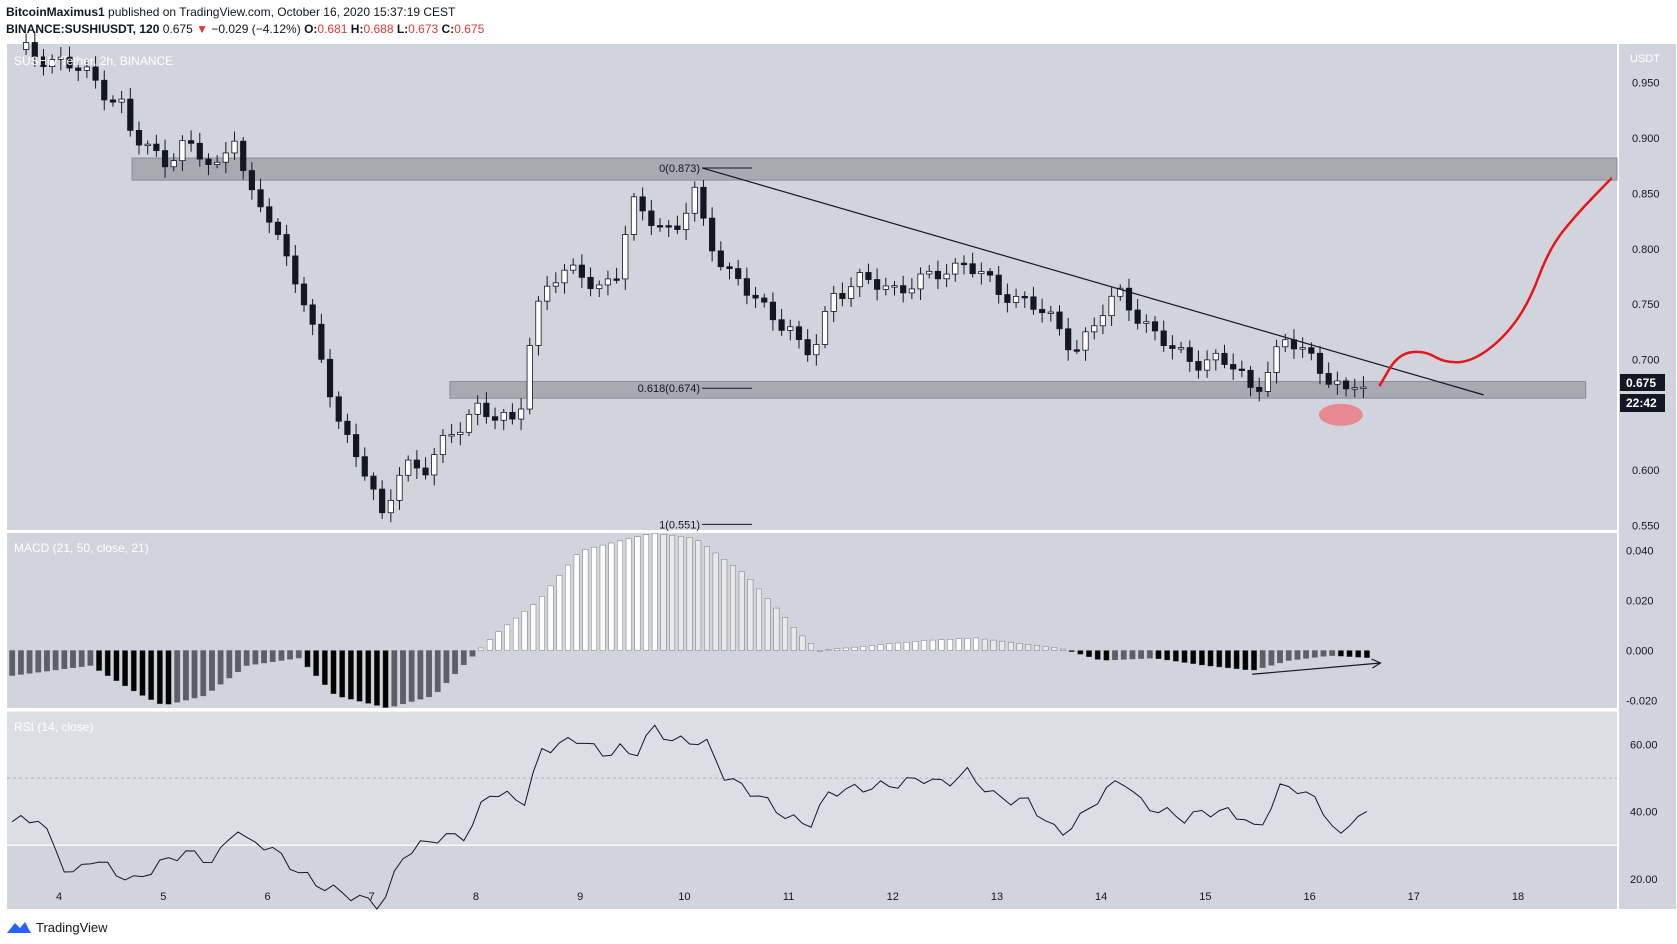 The width and height of the screenshot is (1677, 944). Describe the element at coordinates (1495, 281) in the screenshot. I see `projection-path` at that location.